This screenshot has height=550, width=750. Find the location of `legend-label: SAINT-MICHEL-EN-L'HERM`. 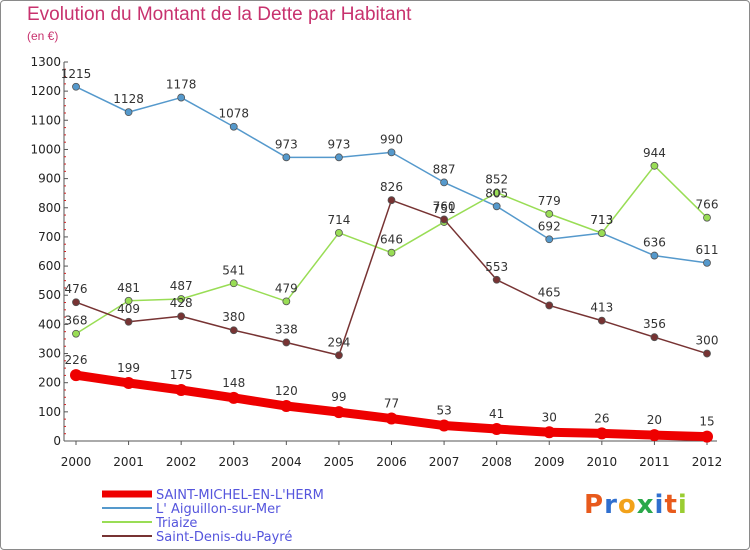

legend-label: SAINT-MICHEL-EN-L'HERM is located at coordinates (240, 495).